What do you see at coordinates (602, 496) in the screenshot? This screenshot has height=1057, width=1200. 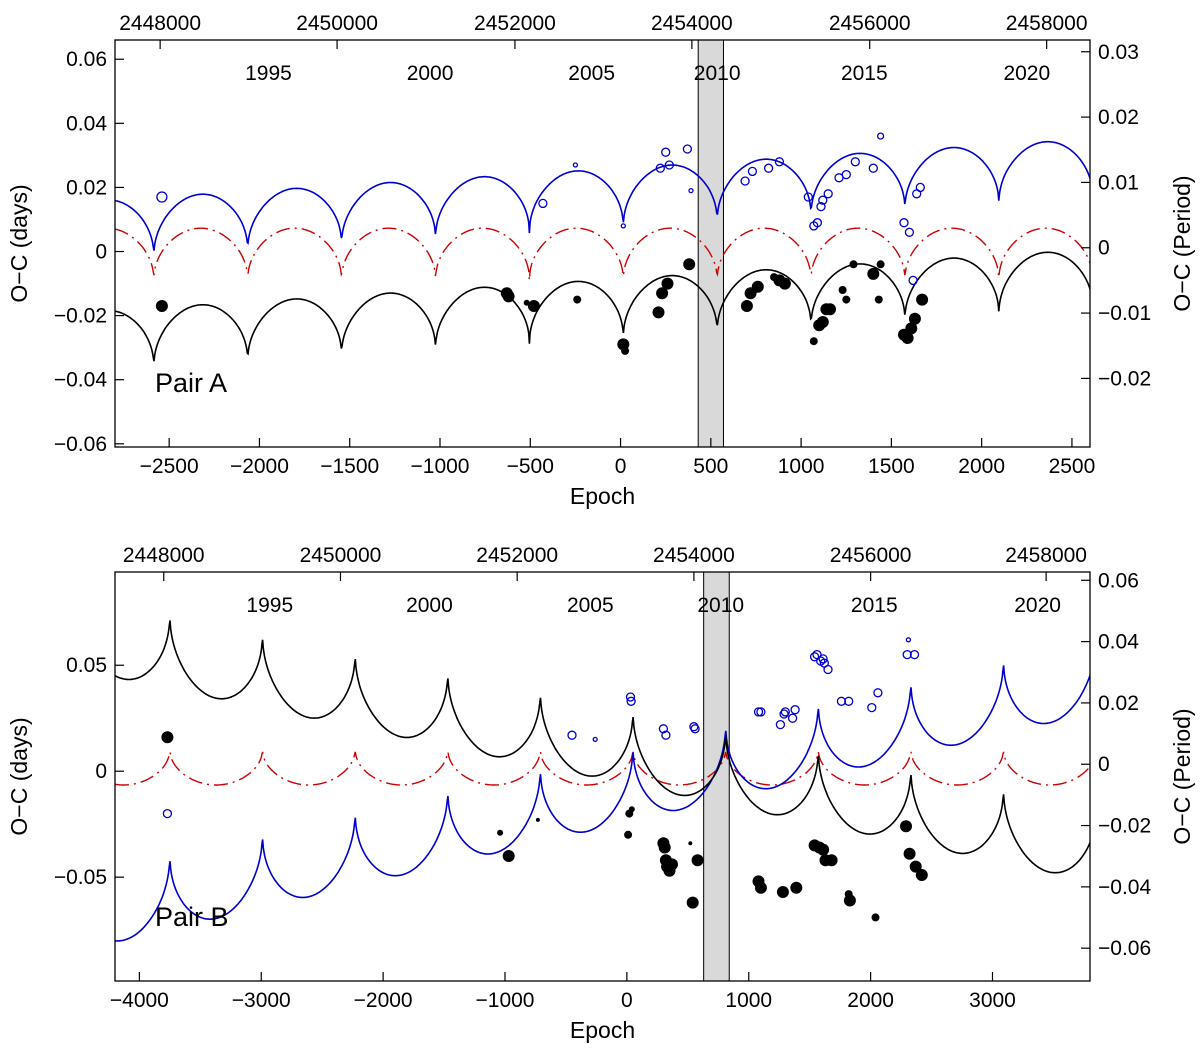 I see `x-axis-label: Epoch` at bounding box center [602, 496].